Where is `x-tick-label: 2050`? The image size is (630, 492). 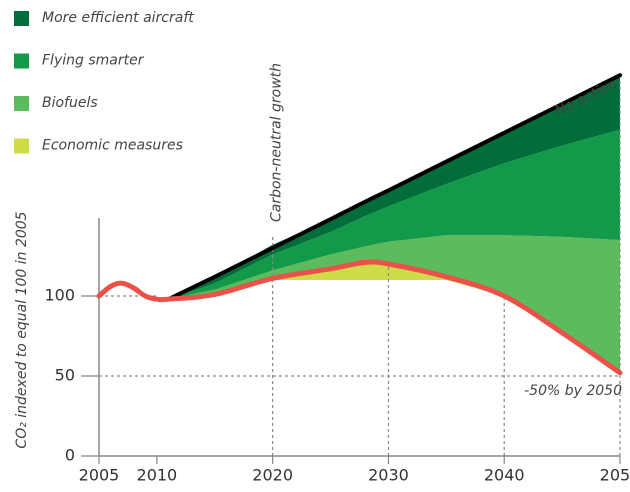
x-tick-label: 2050 is located at coordinates (615, 475).